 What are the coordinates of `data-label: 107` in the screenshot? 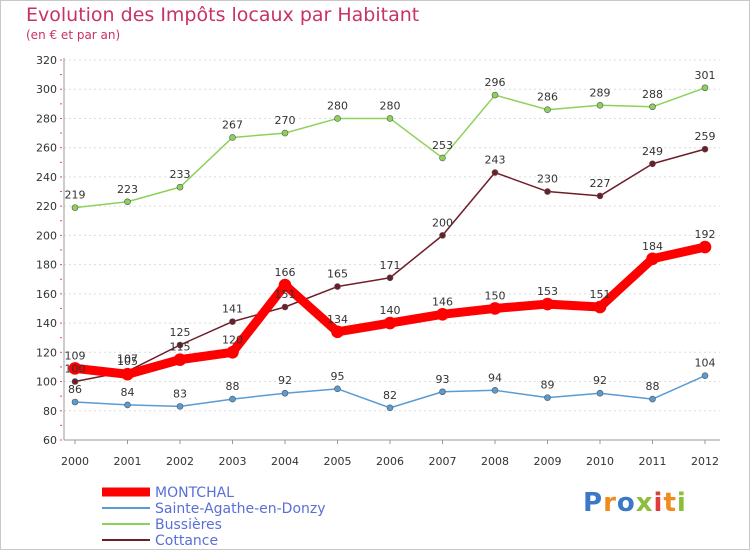 It's located at (127, 358).